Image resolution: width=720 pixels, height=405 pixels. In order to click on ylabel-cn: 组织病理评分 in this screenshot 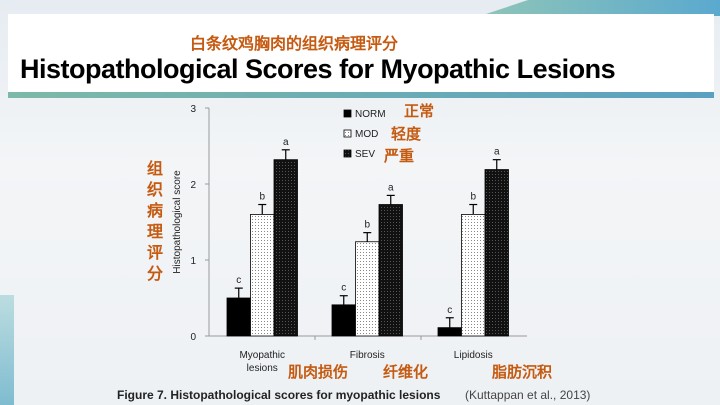, I will do `click(154, 221)`.